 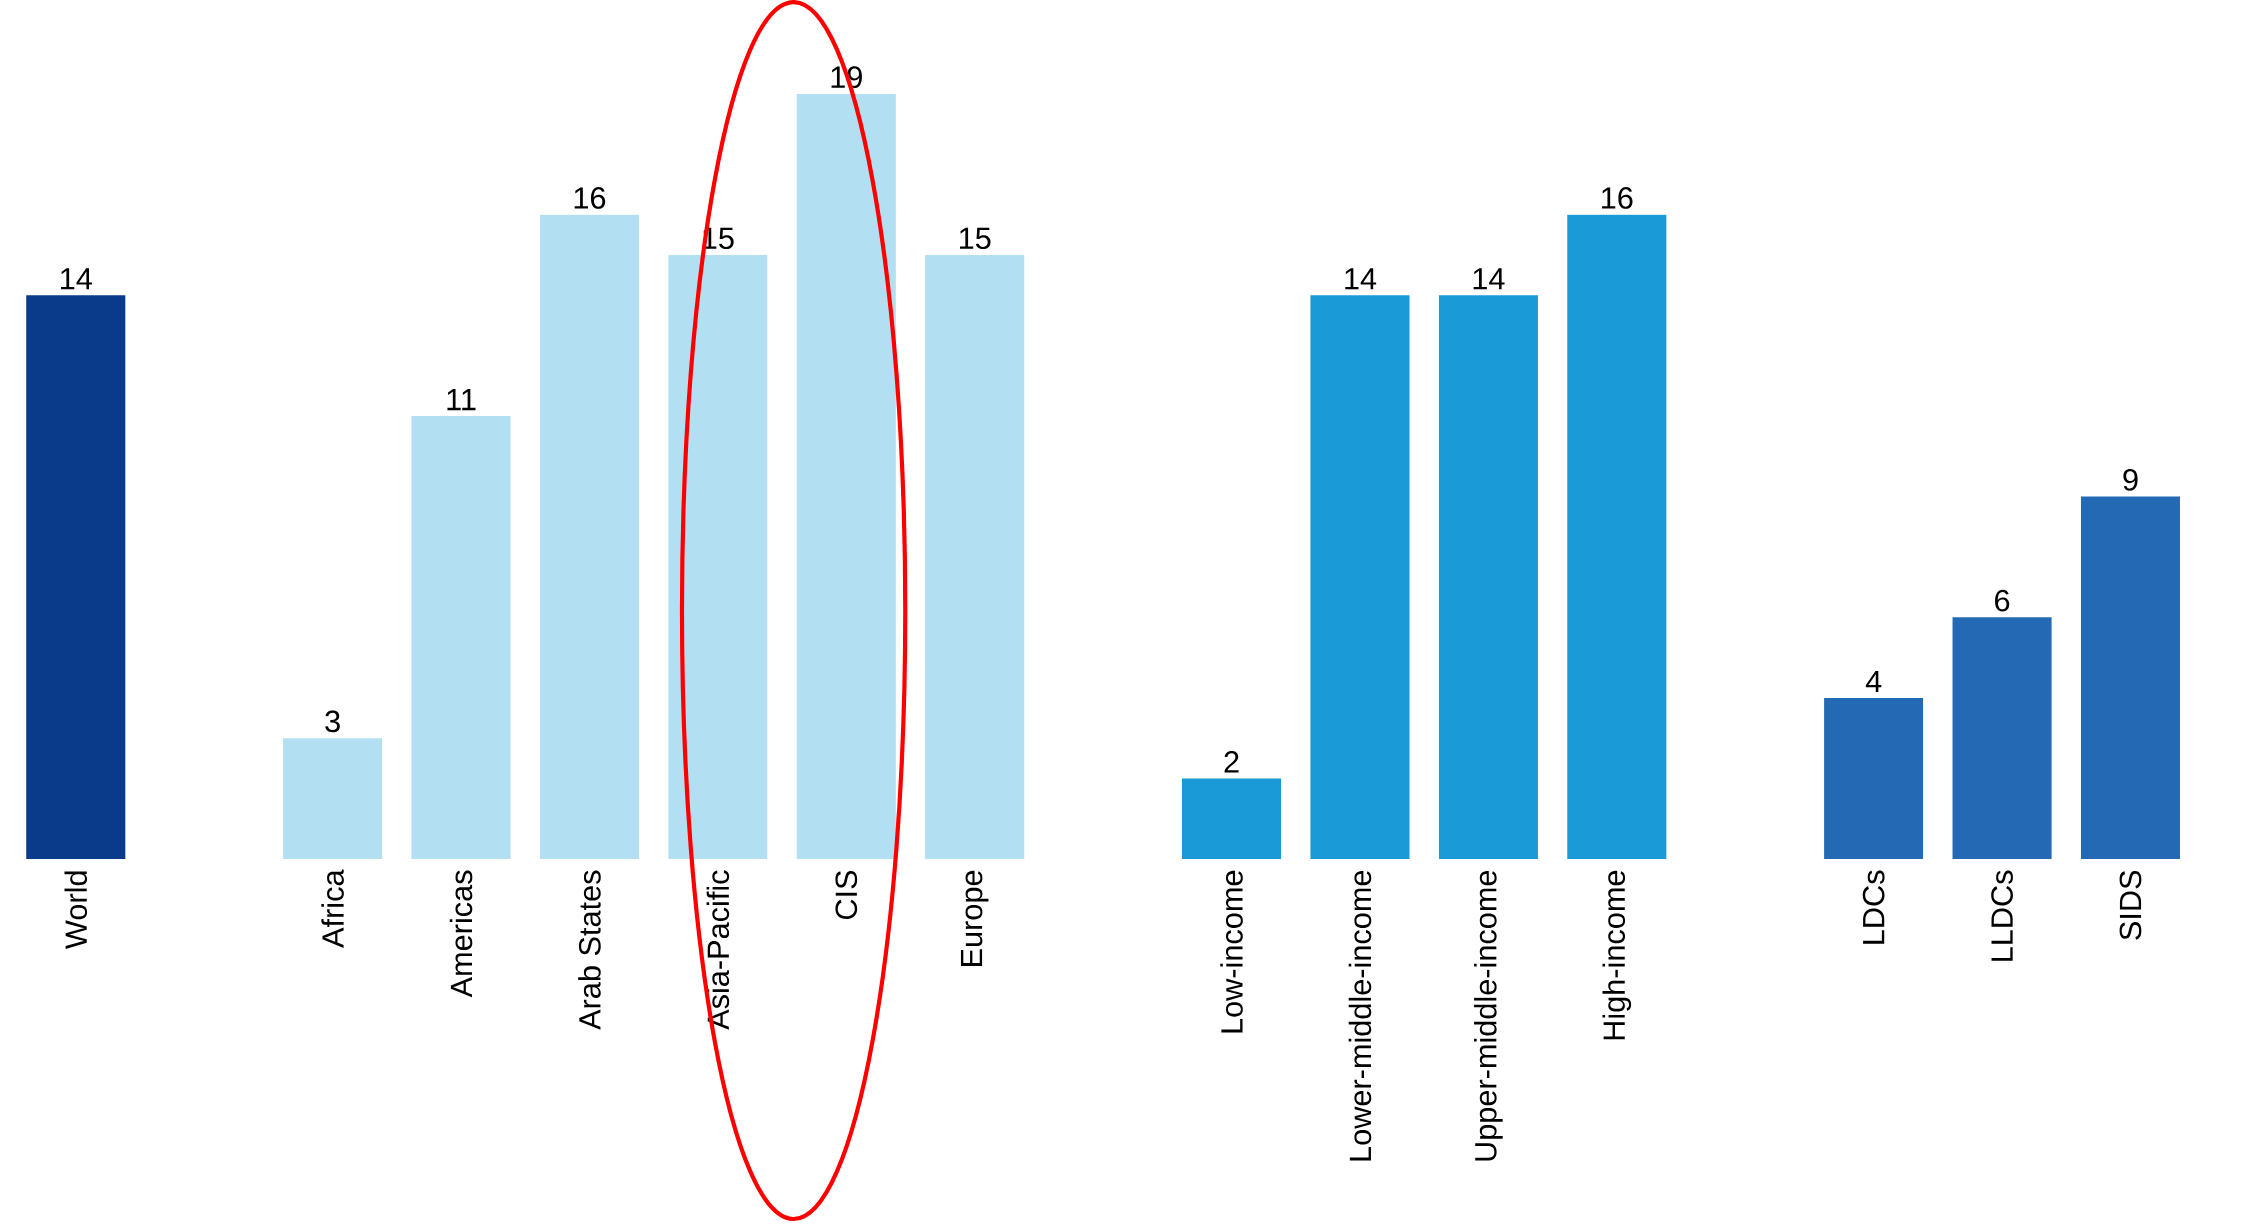 What do you see at coordinates (975, 238) in the screenshot?
I see `data-label: 15` at bounding box center [975, 238].